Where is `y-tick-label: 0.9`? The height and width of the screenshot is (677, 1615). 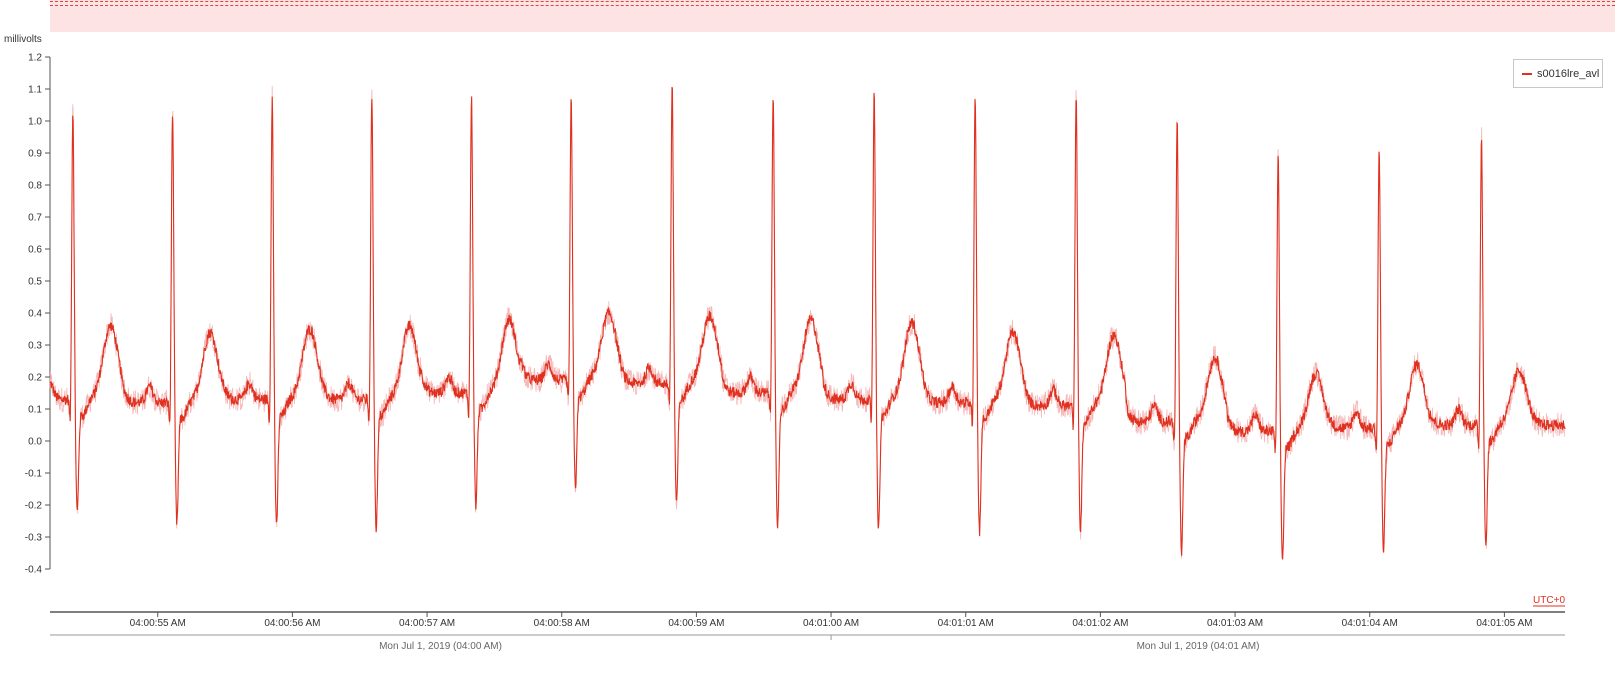 y-tick-label: 0.9 is located at coordinates (35, 154).